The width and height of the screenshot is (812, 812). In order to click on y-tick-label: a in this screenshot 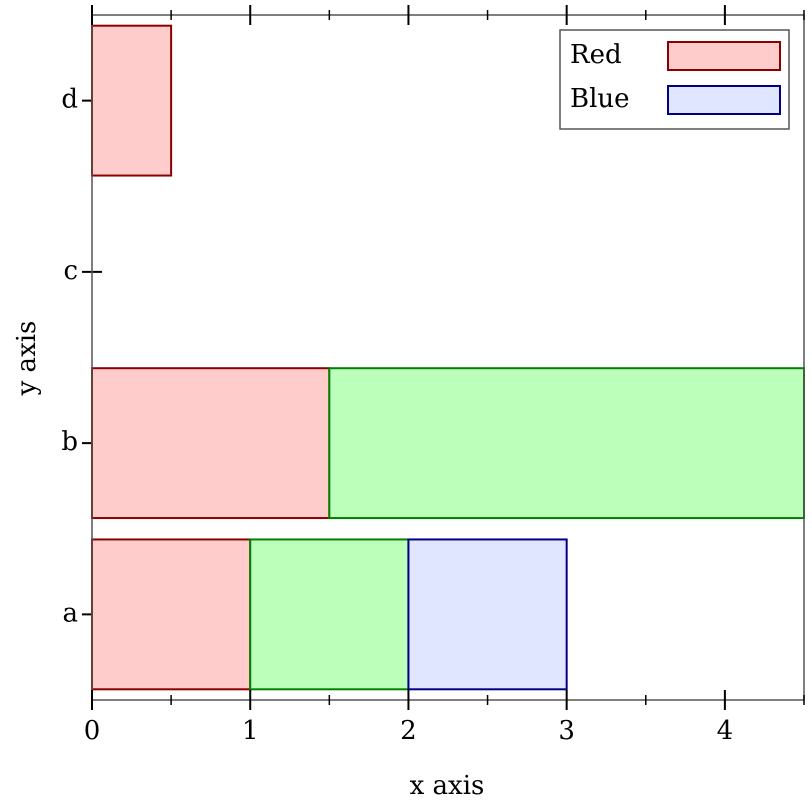, I will do `click(70, 613)`.